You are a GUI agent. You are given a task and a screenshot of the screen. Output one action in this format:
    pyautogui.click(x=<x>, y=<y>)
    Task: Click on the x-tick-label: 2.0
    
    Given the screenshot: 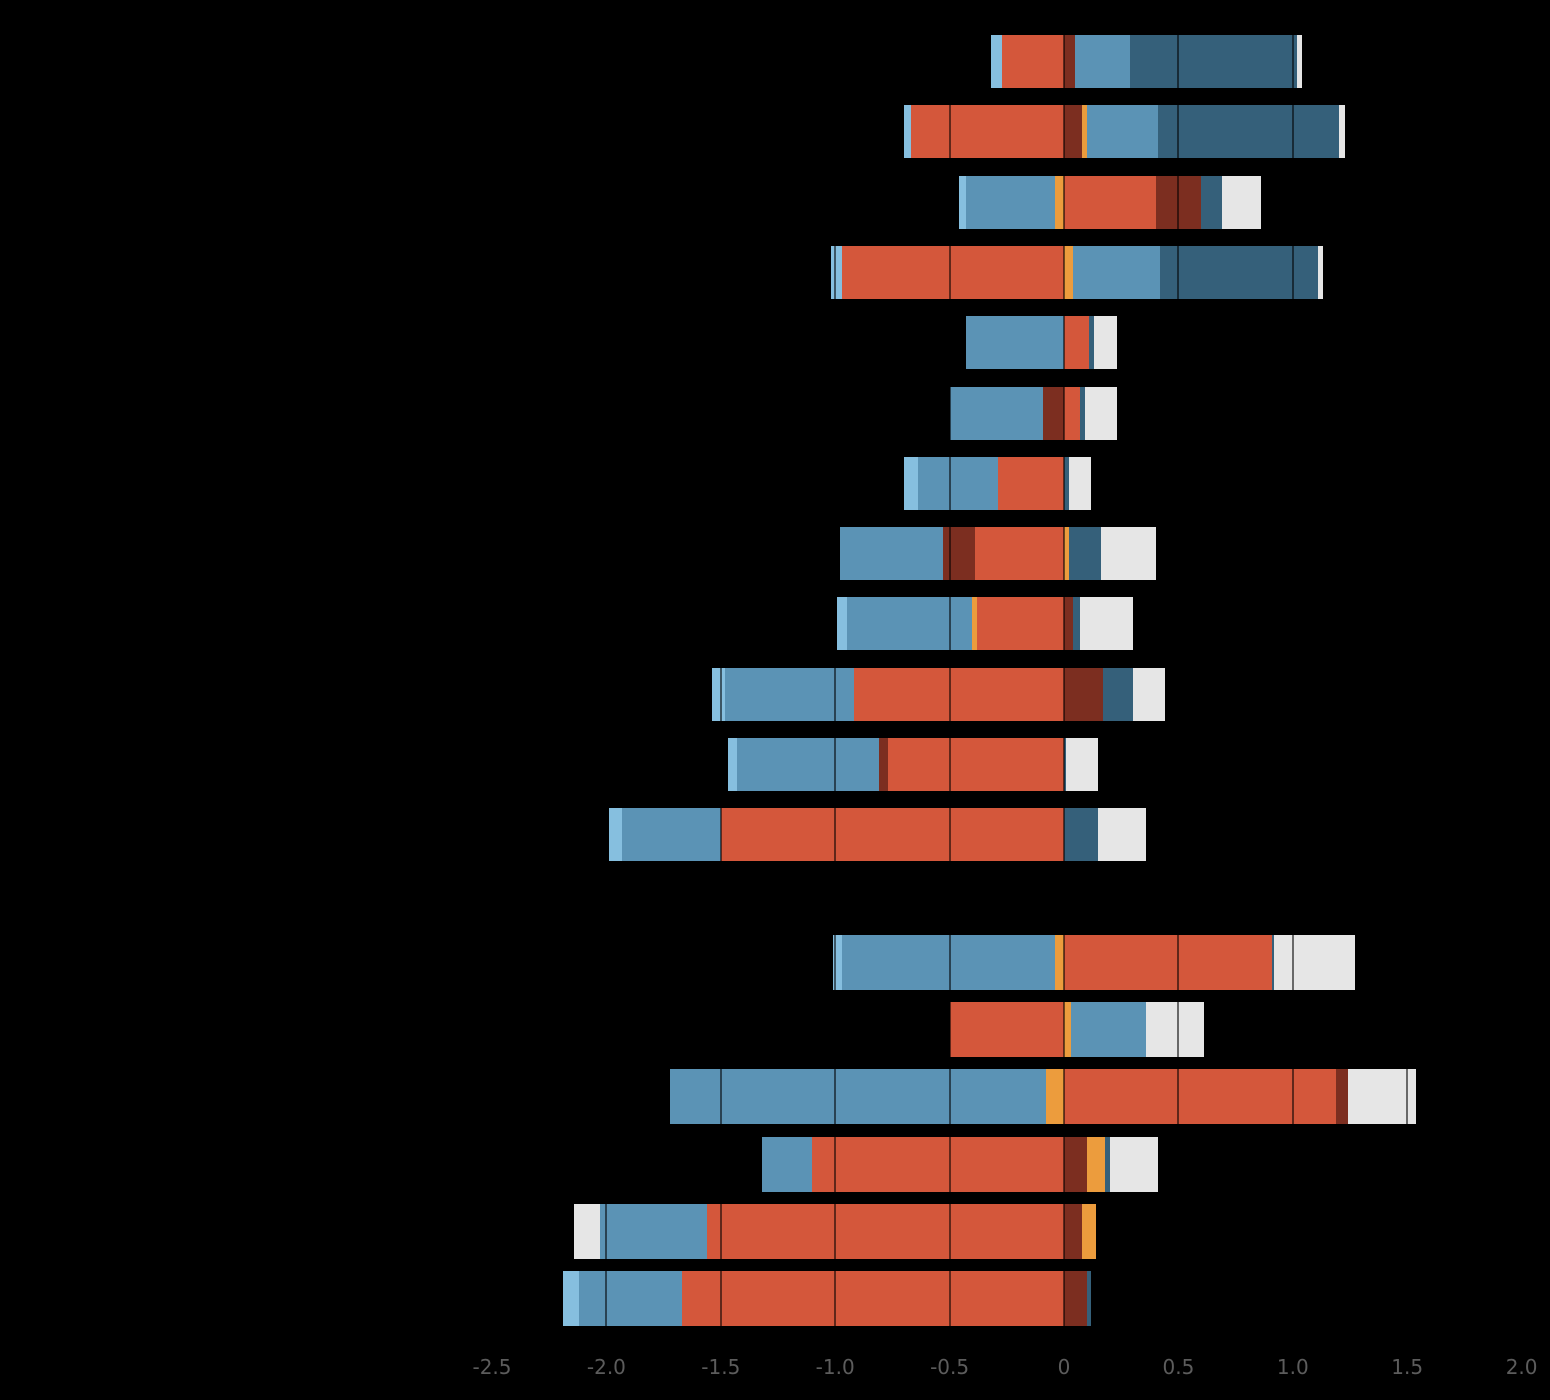 What is the action you would take?
    pyautogui.click(x=1521, y=1367)
    